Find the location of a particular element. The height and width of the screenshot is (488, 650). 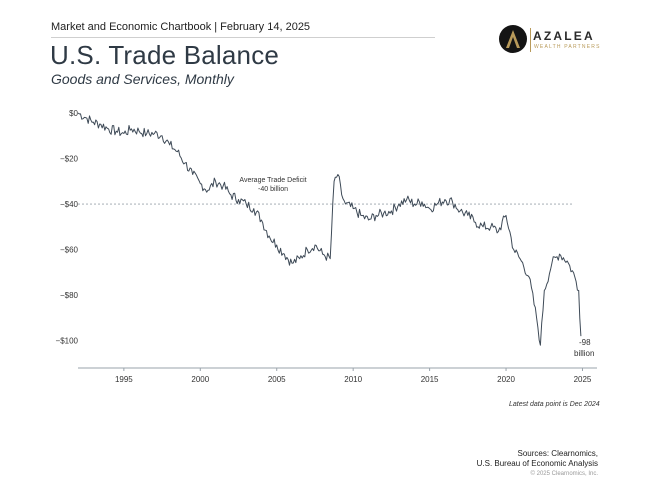

x-tick-label: 2020 is located at coordinates (506, 379).